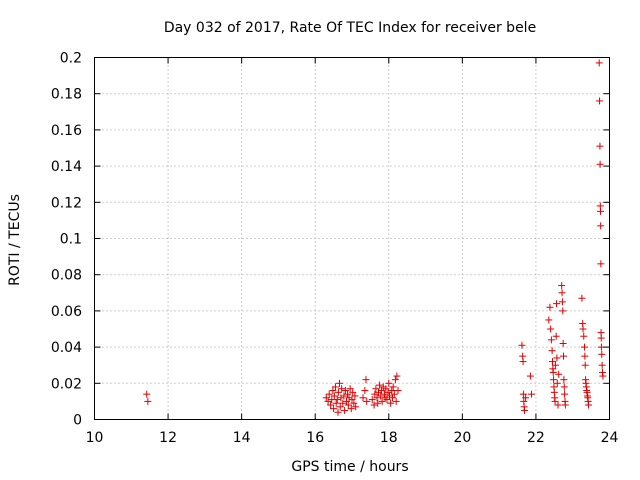 The width and height of the screenshot is (640, 480). I want to click on x-tick-label: 18, so click(389, 438).